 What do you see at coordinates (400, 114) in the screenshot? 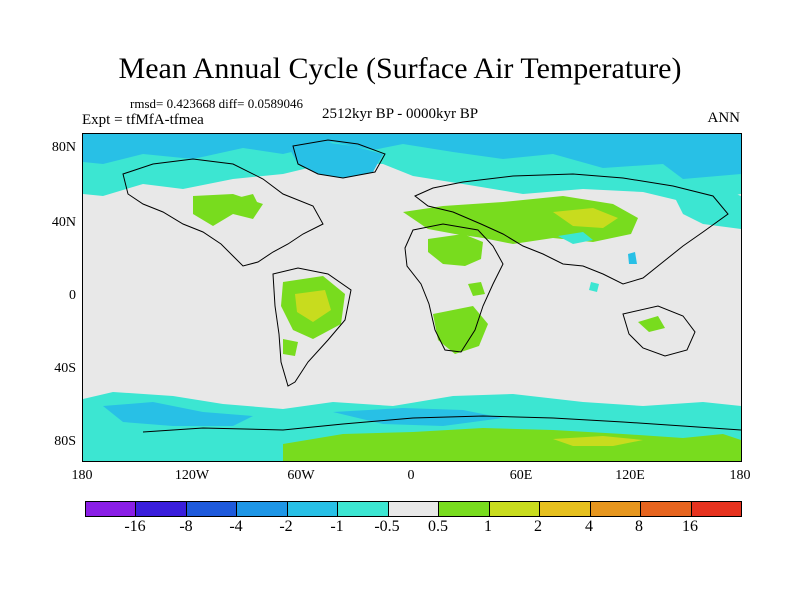
I see `period-label: 2512kyr BP - 0000kyr BP` at bounding box center [400, 114].